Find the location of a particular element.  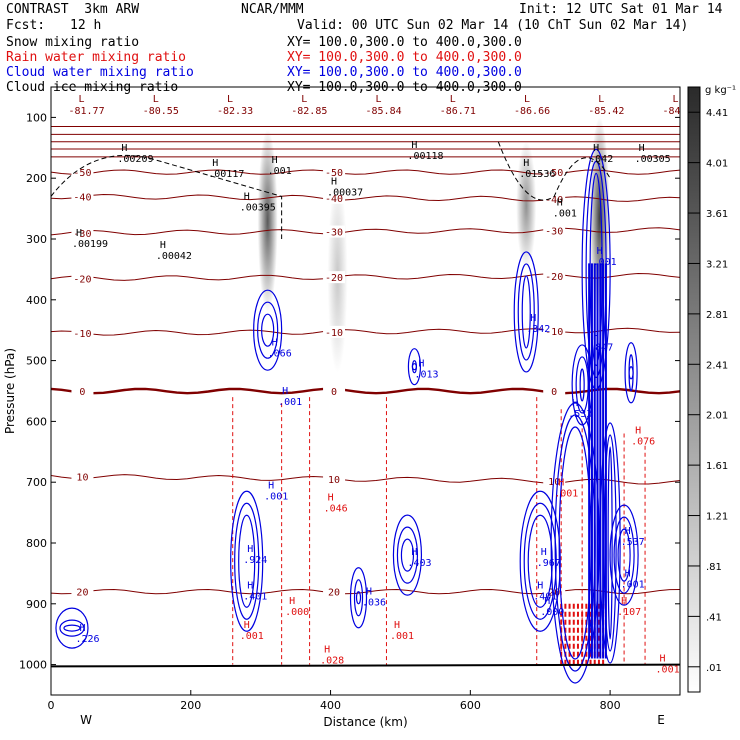

high-value-label: .000 is located at coordinates (297, 612).